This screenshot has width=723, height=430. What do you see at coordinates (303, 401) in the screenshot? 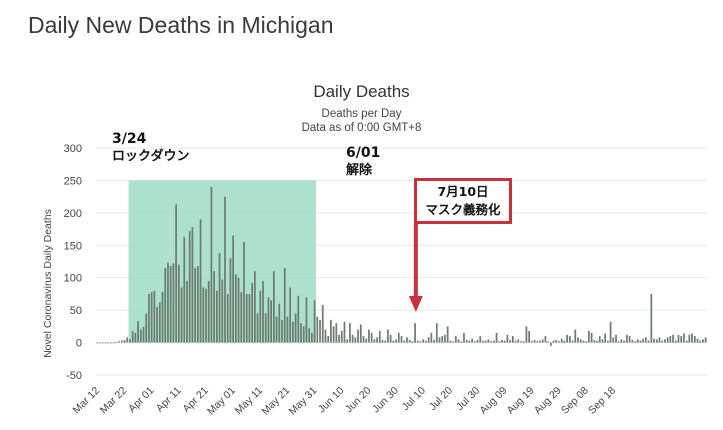
I see `x-tick-label: May 31` at bounding box center [303, 401].